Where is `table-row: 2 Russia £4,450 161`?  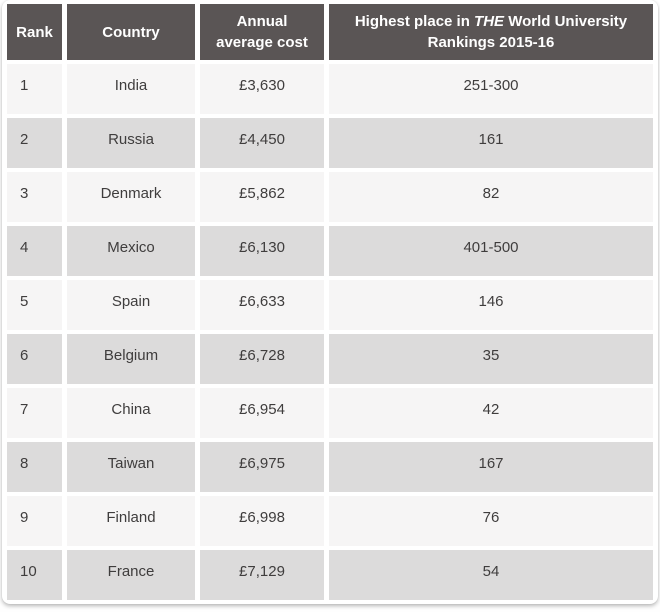 table-row: 2 Russia £4,450 161 is located at coordinates (330, 143).